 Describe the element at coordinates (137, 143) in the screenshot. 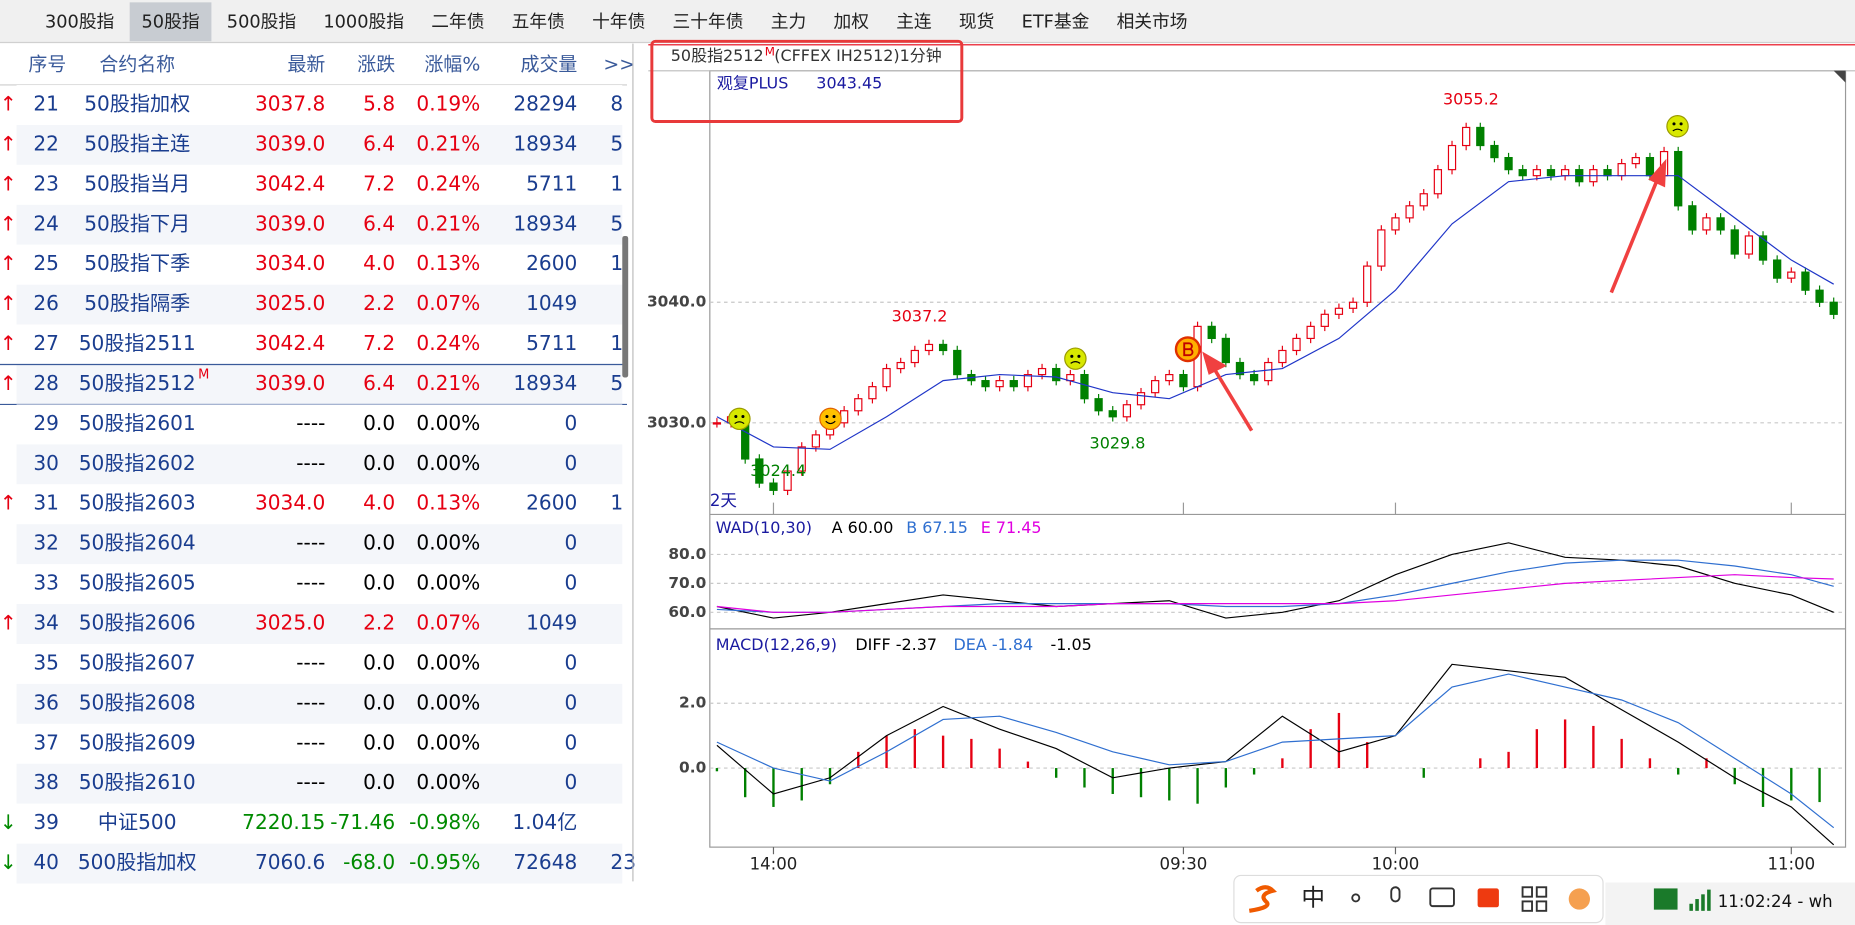

I see `contract-name: 50股指主连` at that location.